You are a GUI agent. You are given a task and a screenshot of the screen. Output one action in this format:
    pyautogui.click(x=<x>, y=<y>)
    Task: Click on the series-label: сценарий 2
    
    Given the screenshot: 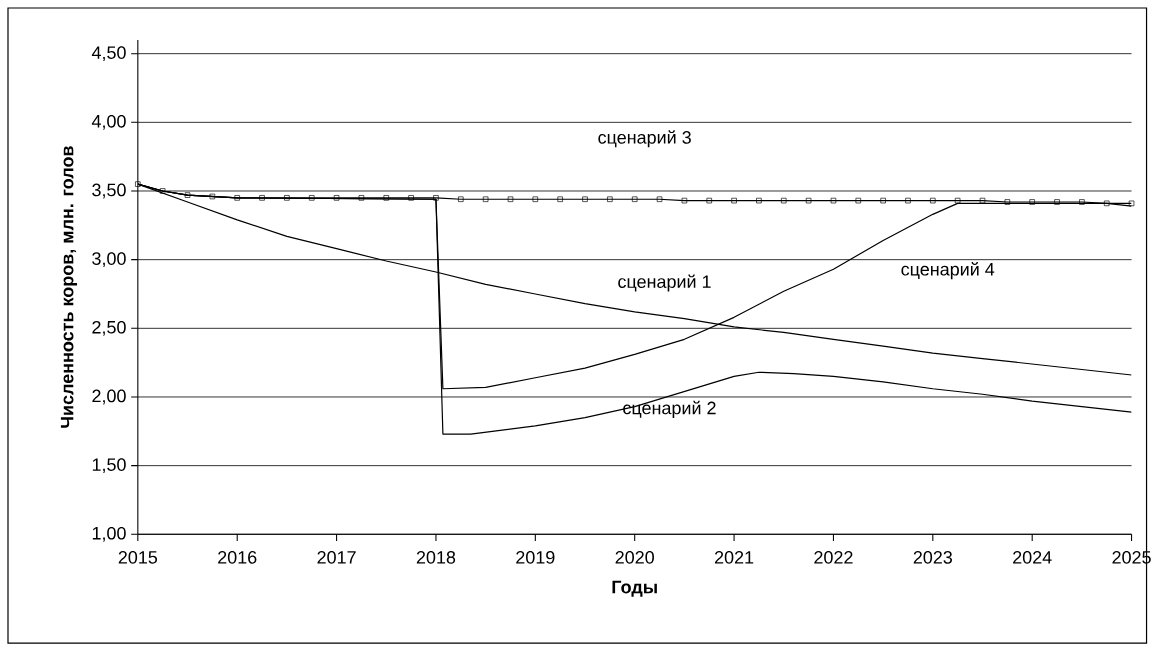 What is the action you would take?
    pyautogui.click(x=669, y=409)
    